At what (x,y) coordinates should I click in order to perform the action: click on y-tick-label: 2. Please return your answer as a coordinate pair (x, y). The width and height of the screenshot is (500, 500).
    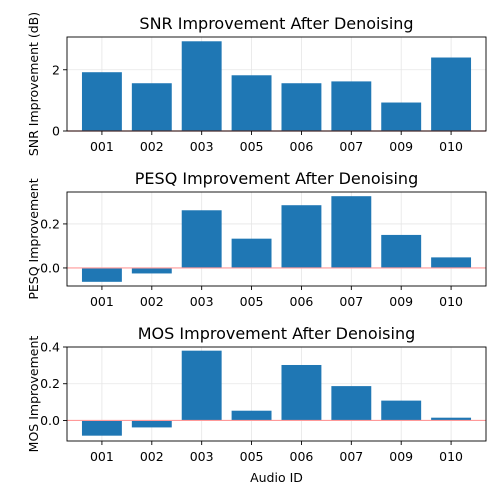
    Looking at the image, I should click on (56, 69).